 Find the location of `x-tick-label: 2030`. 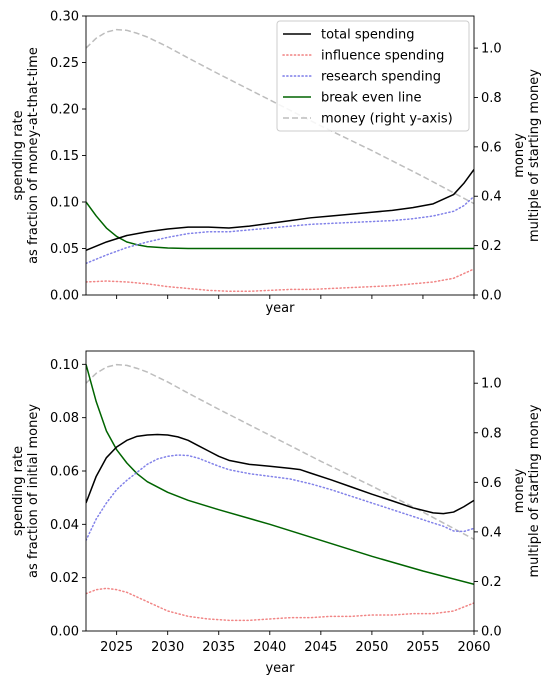

x-tick-label: 2030 is located at coordinates (167, 647).